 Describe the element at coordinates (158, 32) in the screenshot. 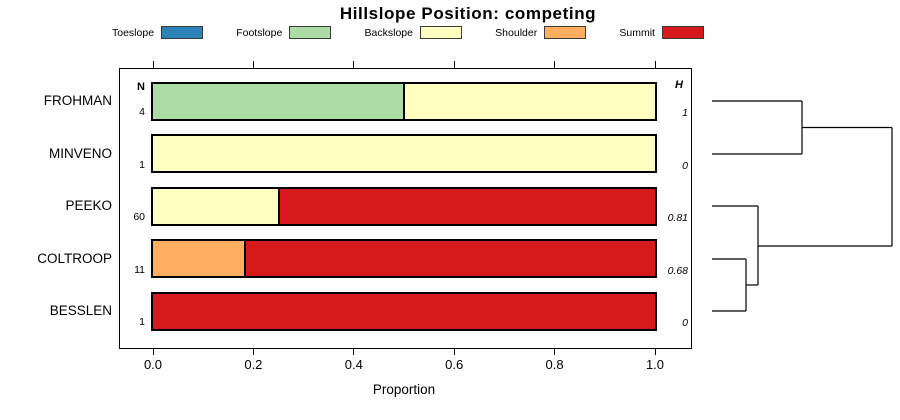

I see `legend-item: Toeslope` at that location.